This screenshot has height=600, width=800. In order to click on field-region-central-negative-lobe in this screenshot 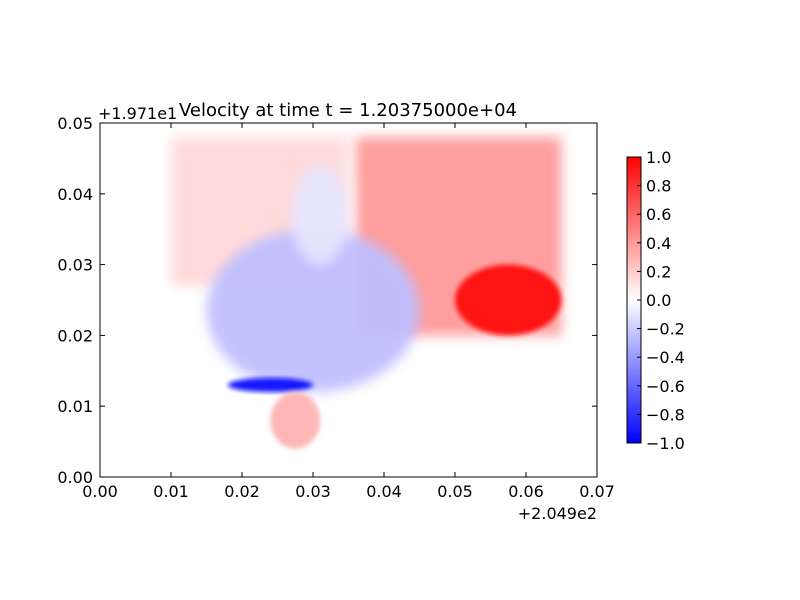, I will do `click(313, 311)`.